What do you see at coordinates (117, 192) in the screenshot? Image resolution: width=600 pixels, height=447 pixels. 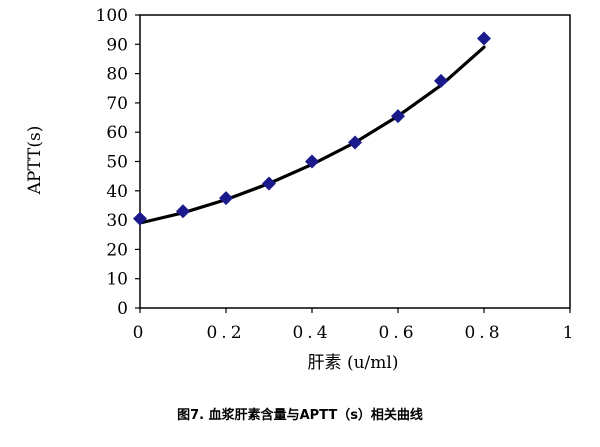 I see `y-tick-label: 40` at bounding box center [117, 192].